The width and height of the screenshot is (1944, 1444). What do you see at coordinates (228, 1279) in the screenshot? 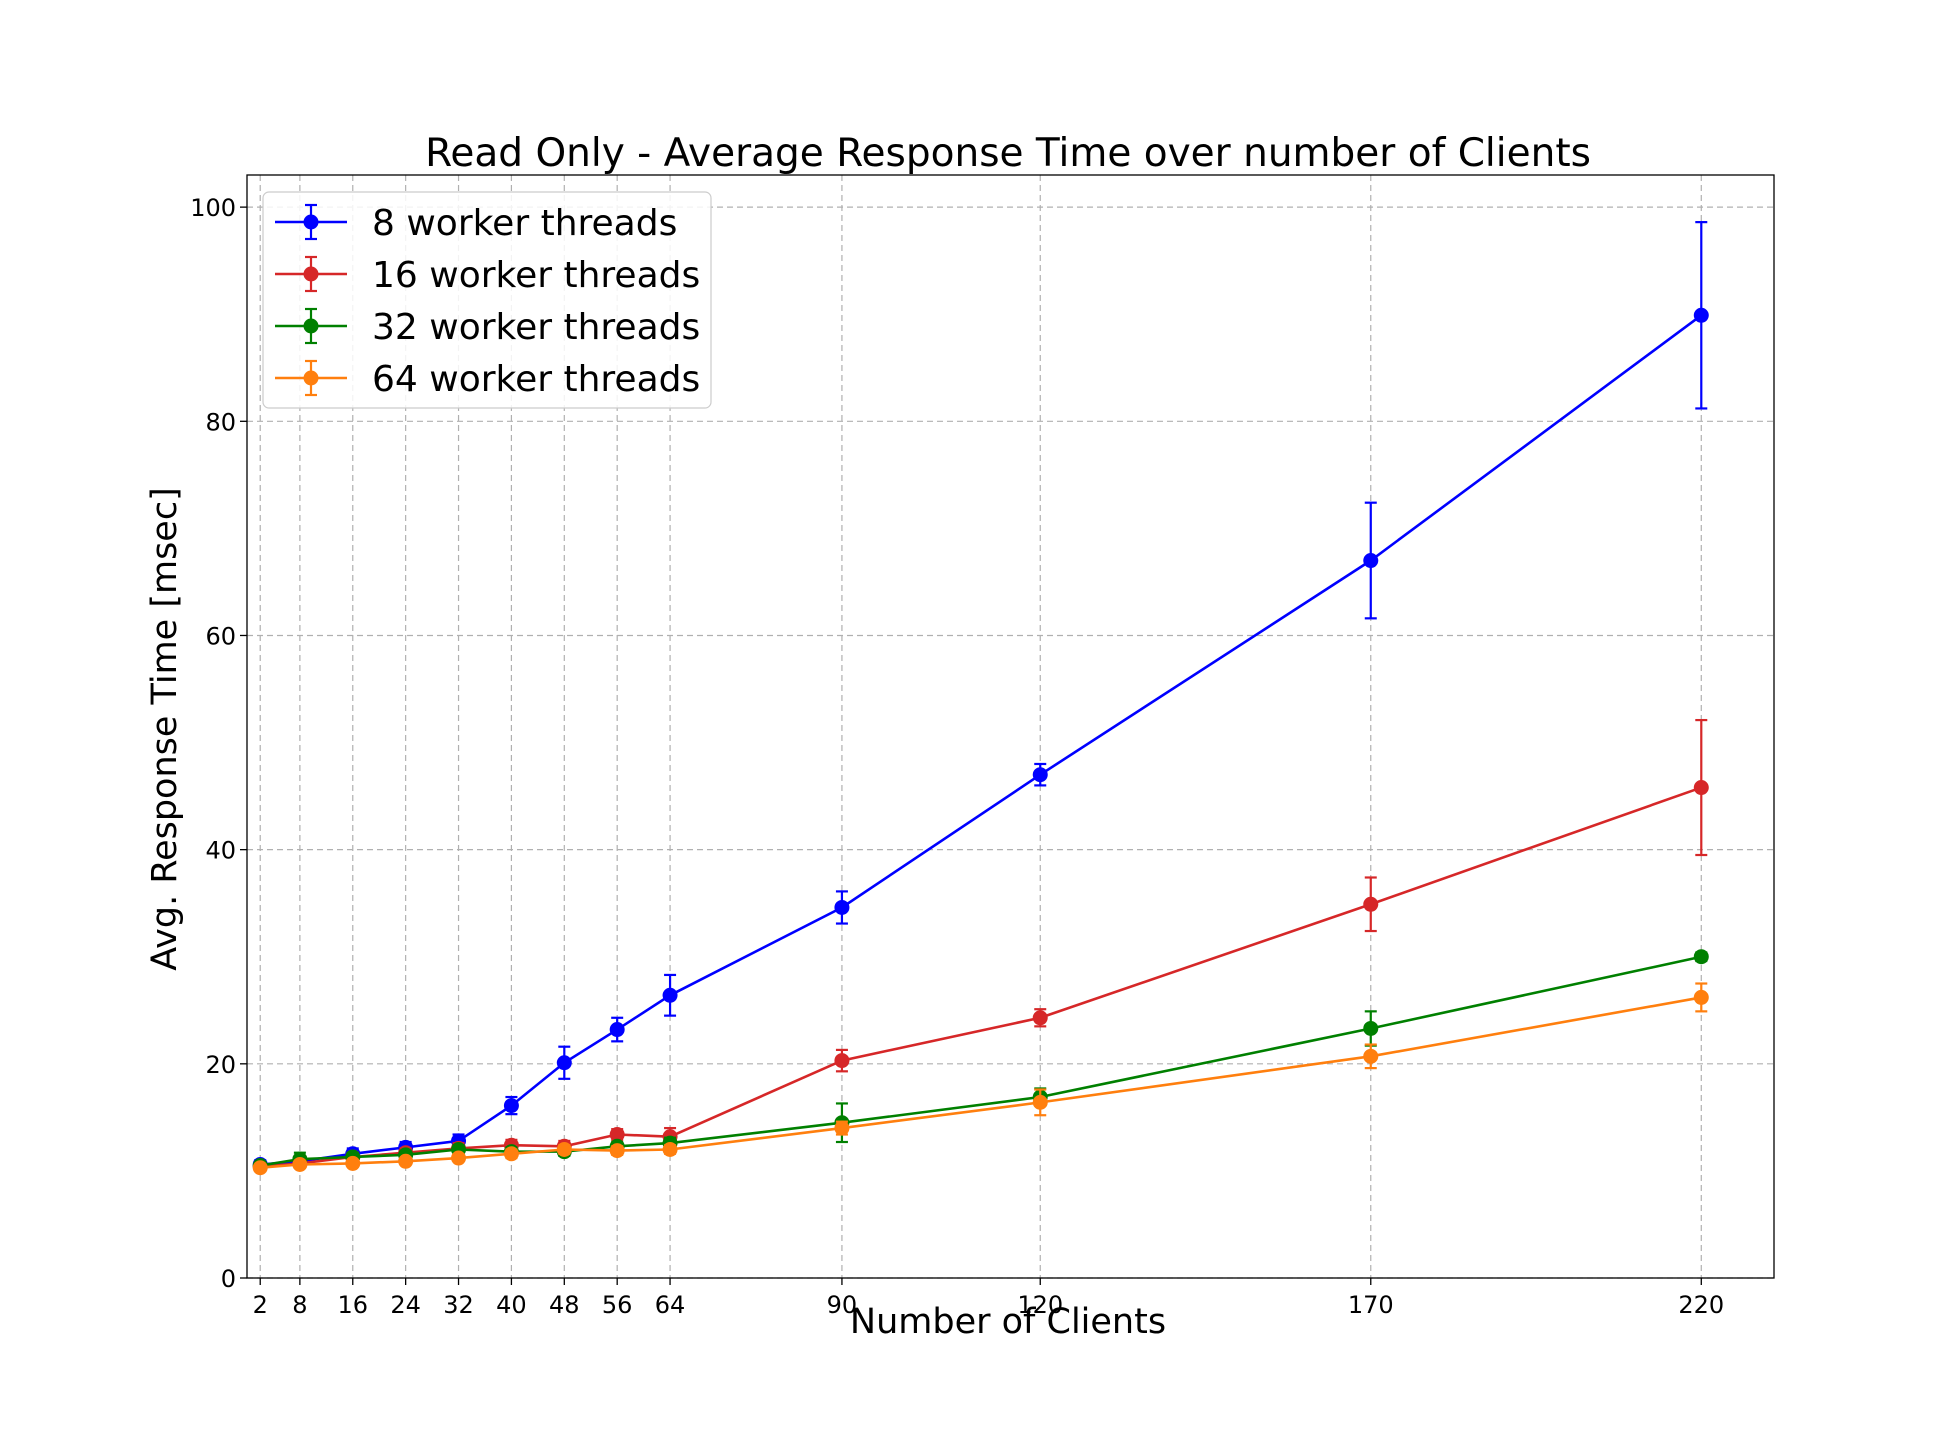
I see `y-tick-label: 0` at bounding box center [228, 1279].